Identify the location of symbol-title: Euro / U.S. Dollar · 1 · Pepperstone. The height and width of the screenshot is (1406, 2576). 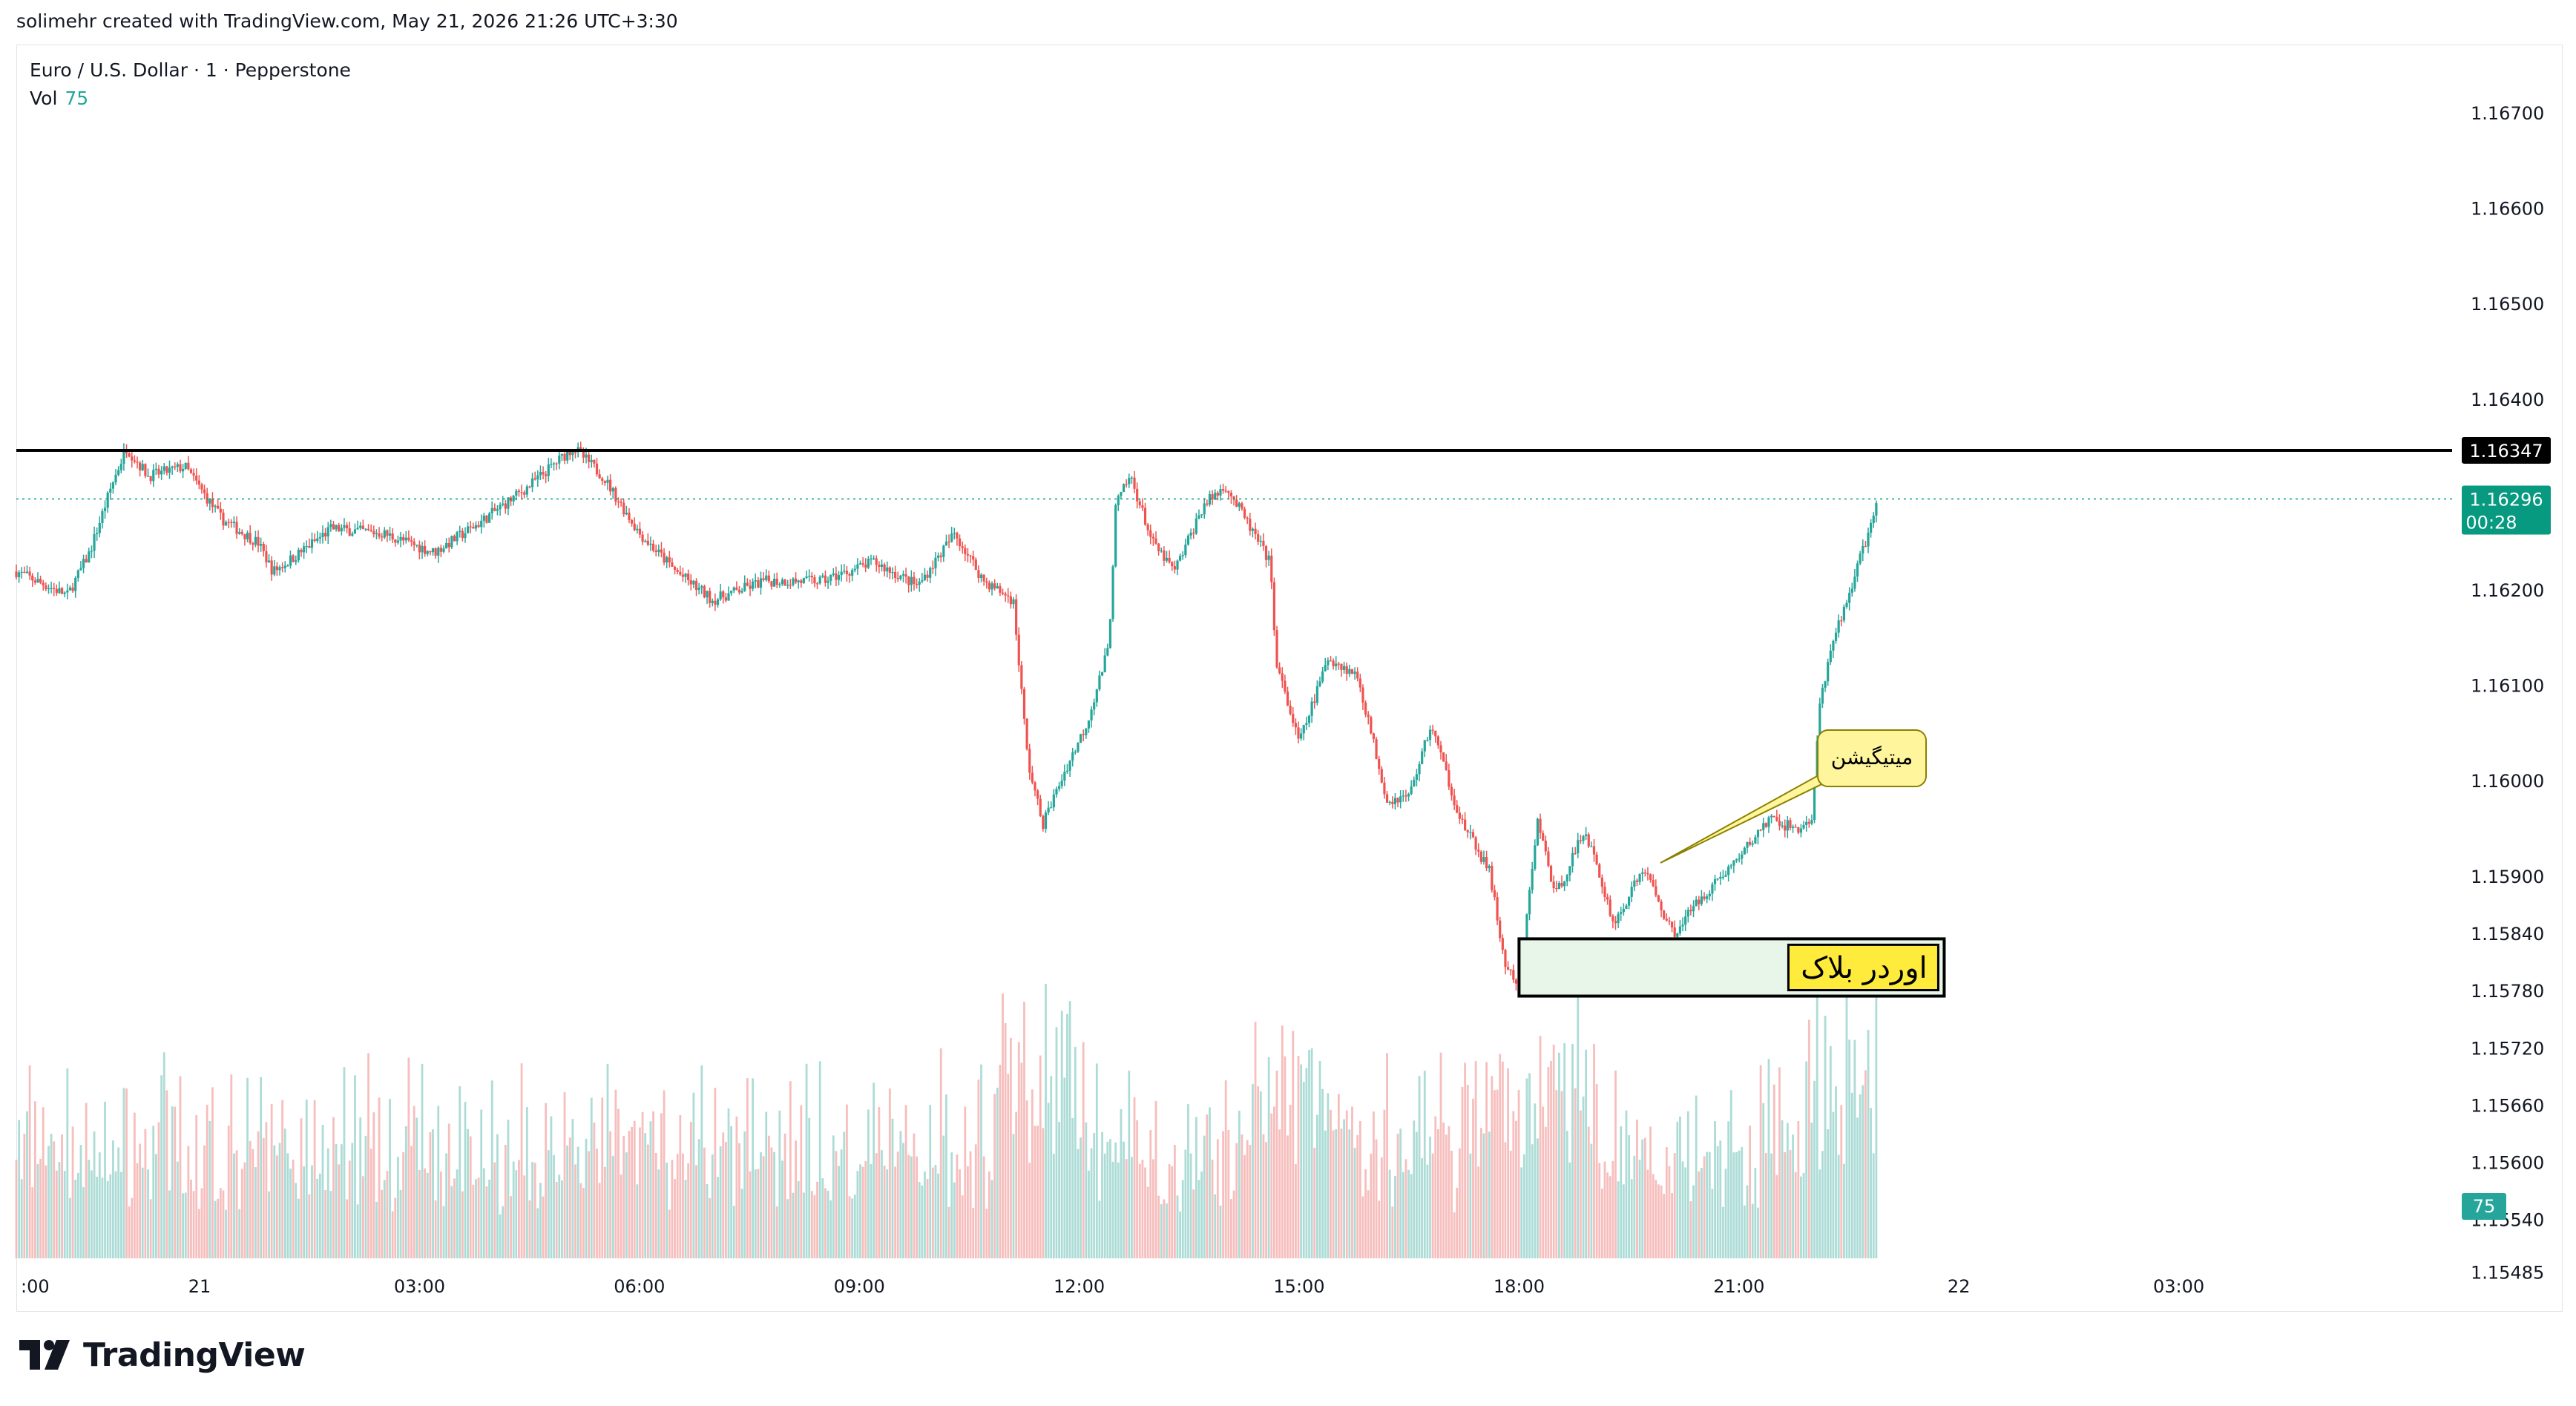
(190, 70).